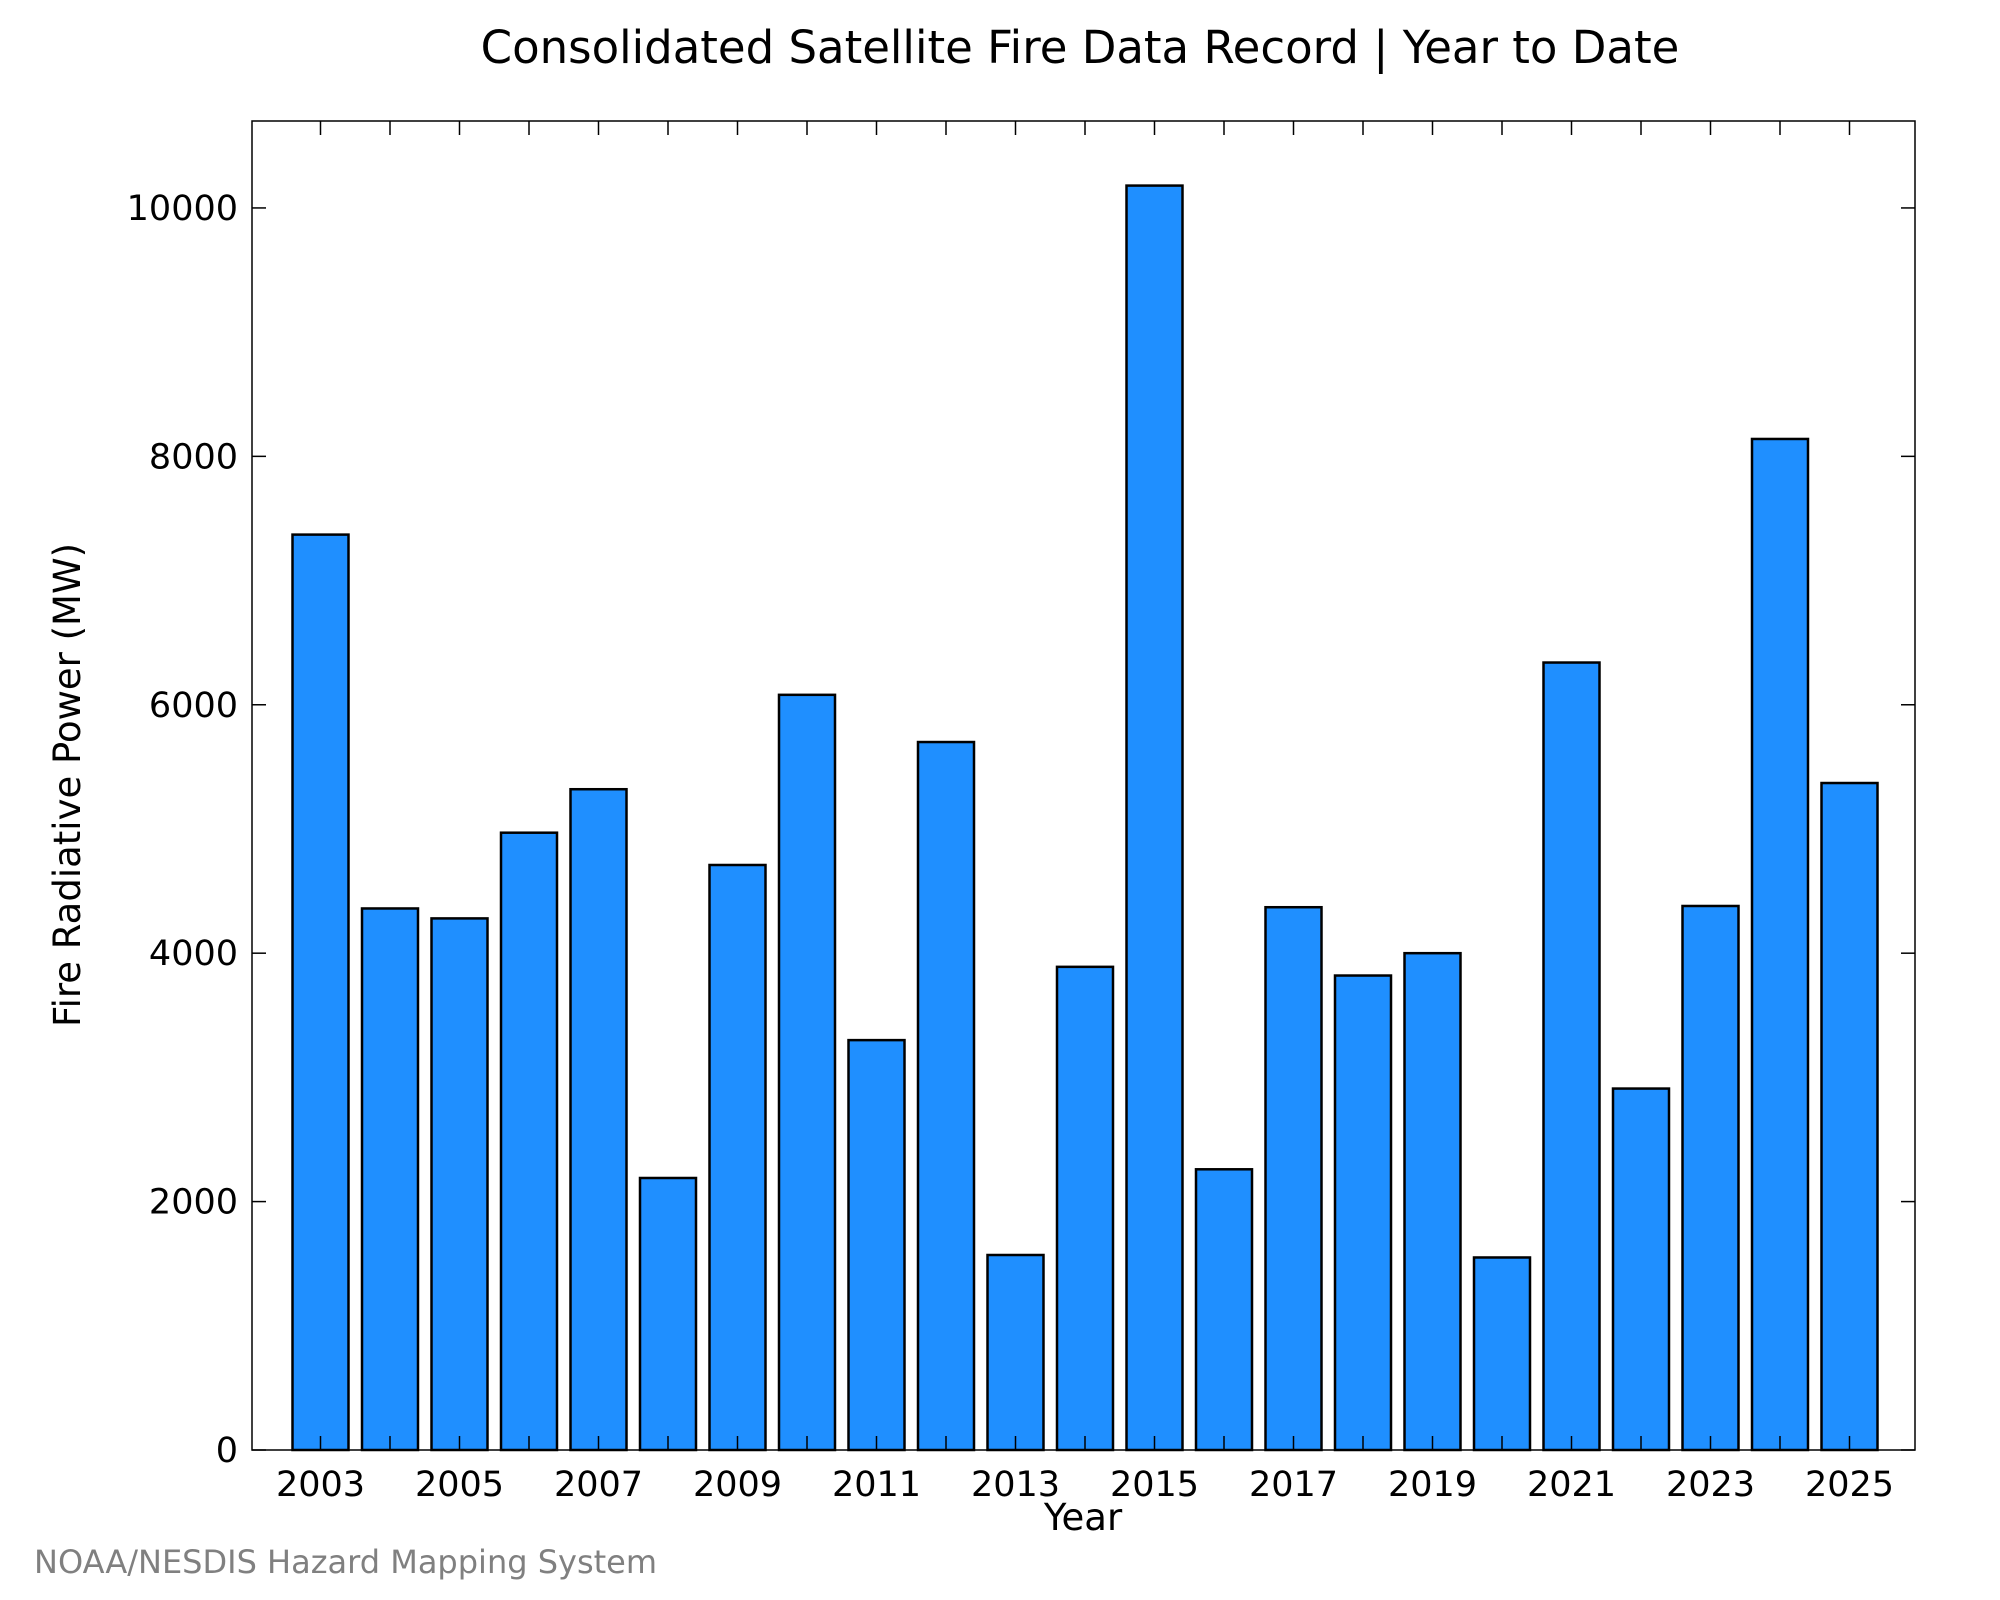  What do you see at coordinates (182, 830) in the screenshot?
I see `y-tick-labels: 0 2000 4000 6000 8000 10000` at bounding box center [182, 830].